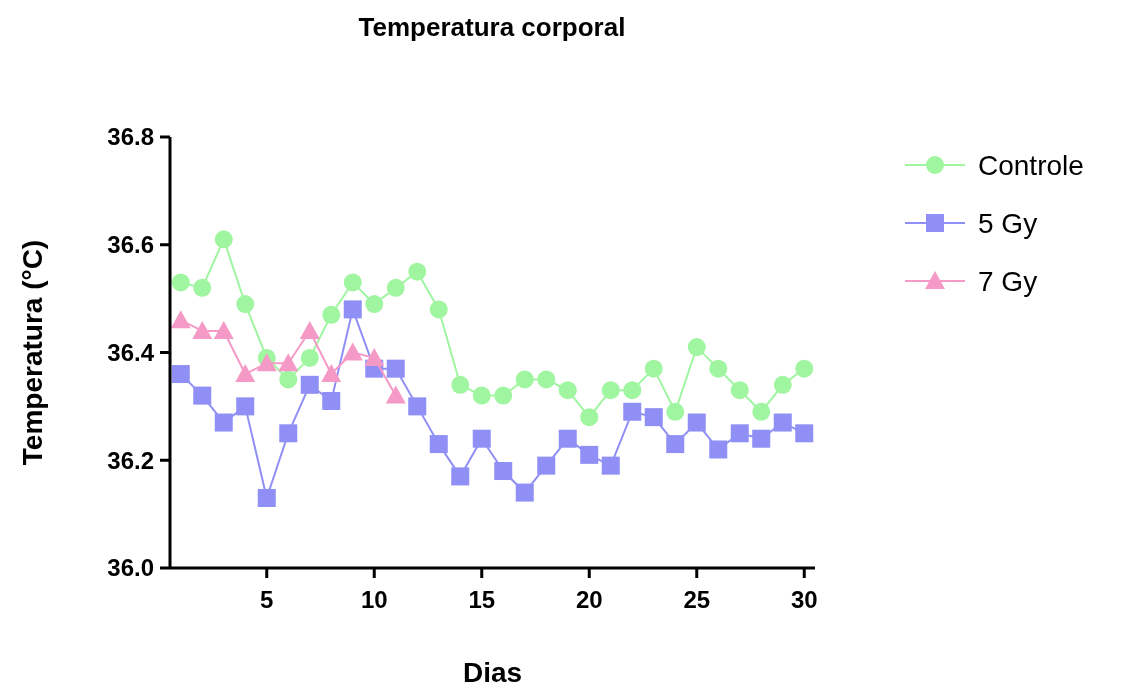  Describe the element at coordinates (131, 352) in the screenshot. I see `y-tick-label: 36.4` at that location.